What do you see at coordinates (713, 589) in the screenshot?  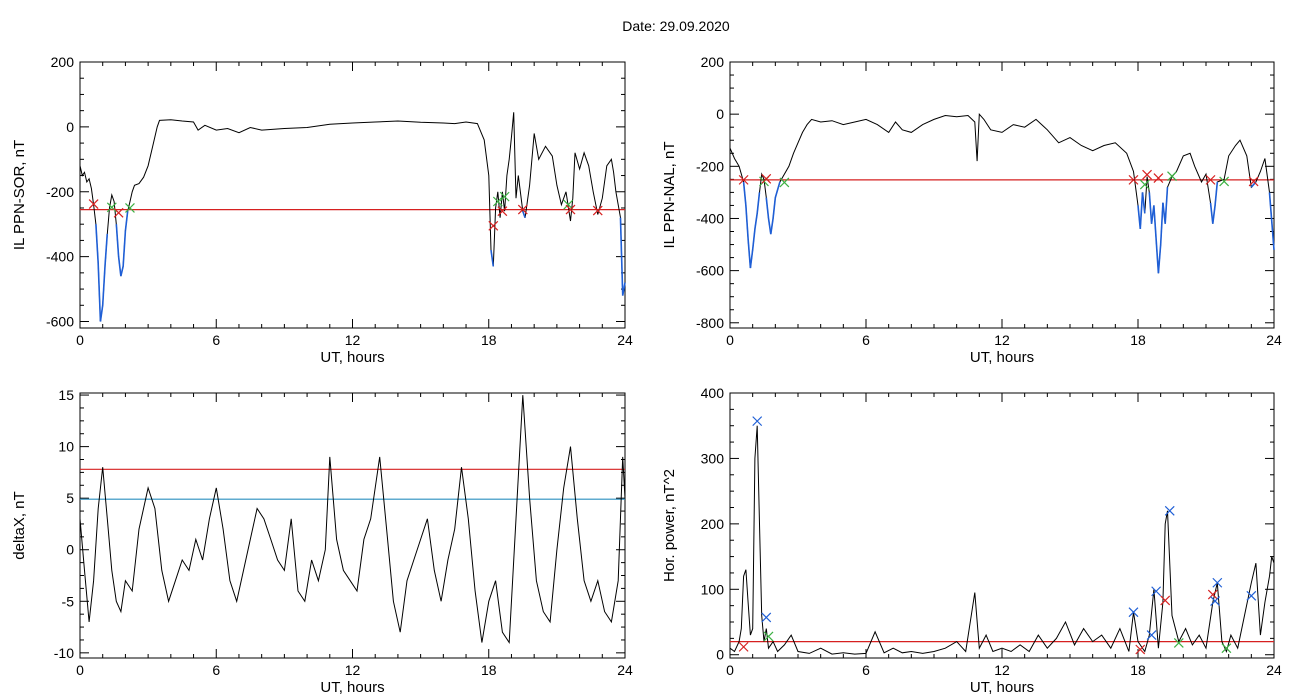 I see `y-tick-label: 100` at bounding box center [713, 589].